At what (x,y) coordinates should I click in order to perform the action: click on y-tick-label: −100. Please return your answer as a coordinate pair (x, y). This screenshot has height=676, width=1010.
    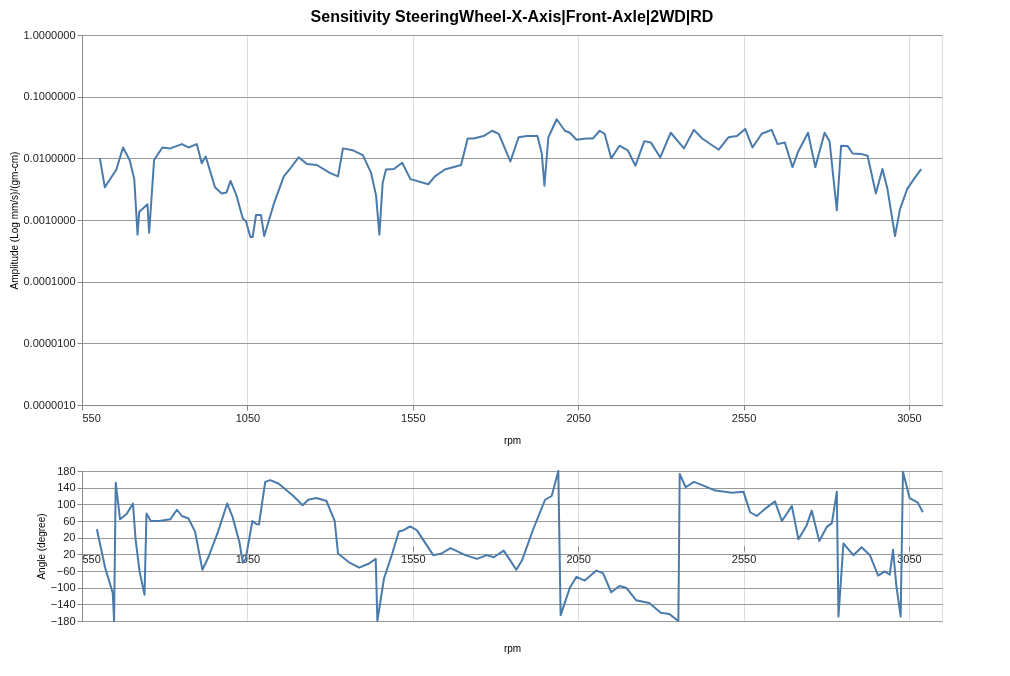
    Looking at the image, I should click on (63, 587).